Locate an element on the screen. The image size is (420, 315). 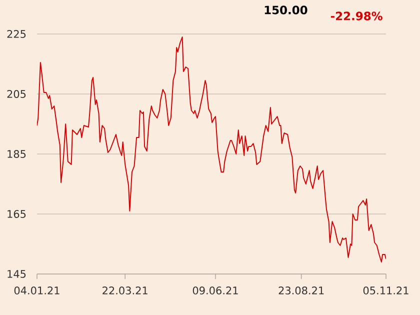
text: -22.98% is located at coordinates (356, 16).